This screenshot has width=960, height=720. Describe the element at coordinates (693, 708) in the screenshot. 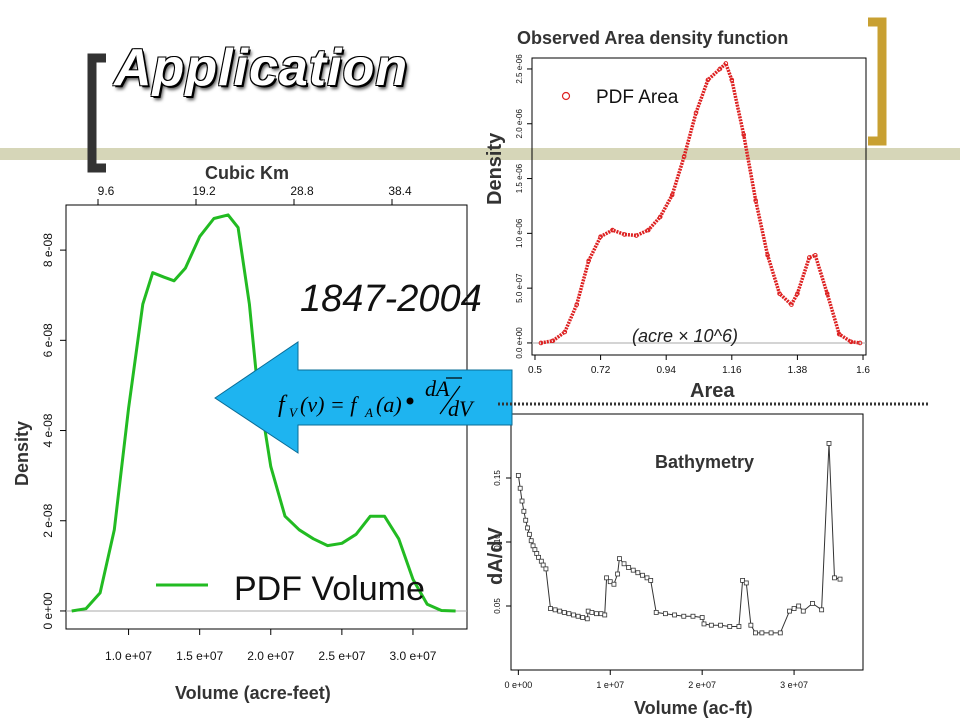

I see `bathymetry-x-axis-label: Volume (ac-ft)` at that location.